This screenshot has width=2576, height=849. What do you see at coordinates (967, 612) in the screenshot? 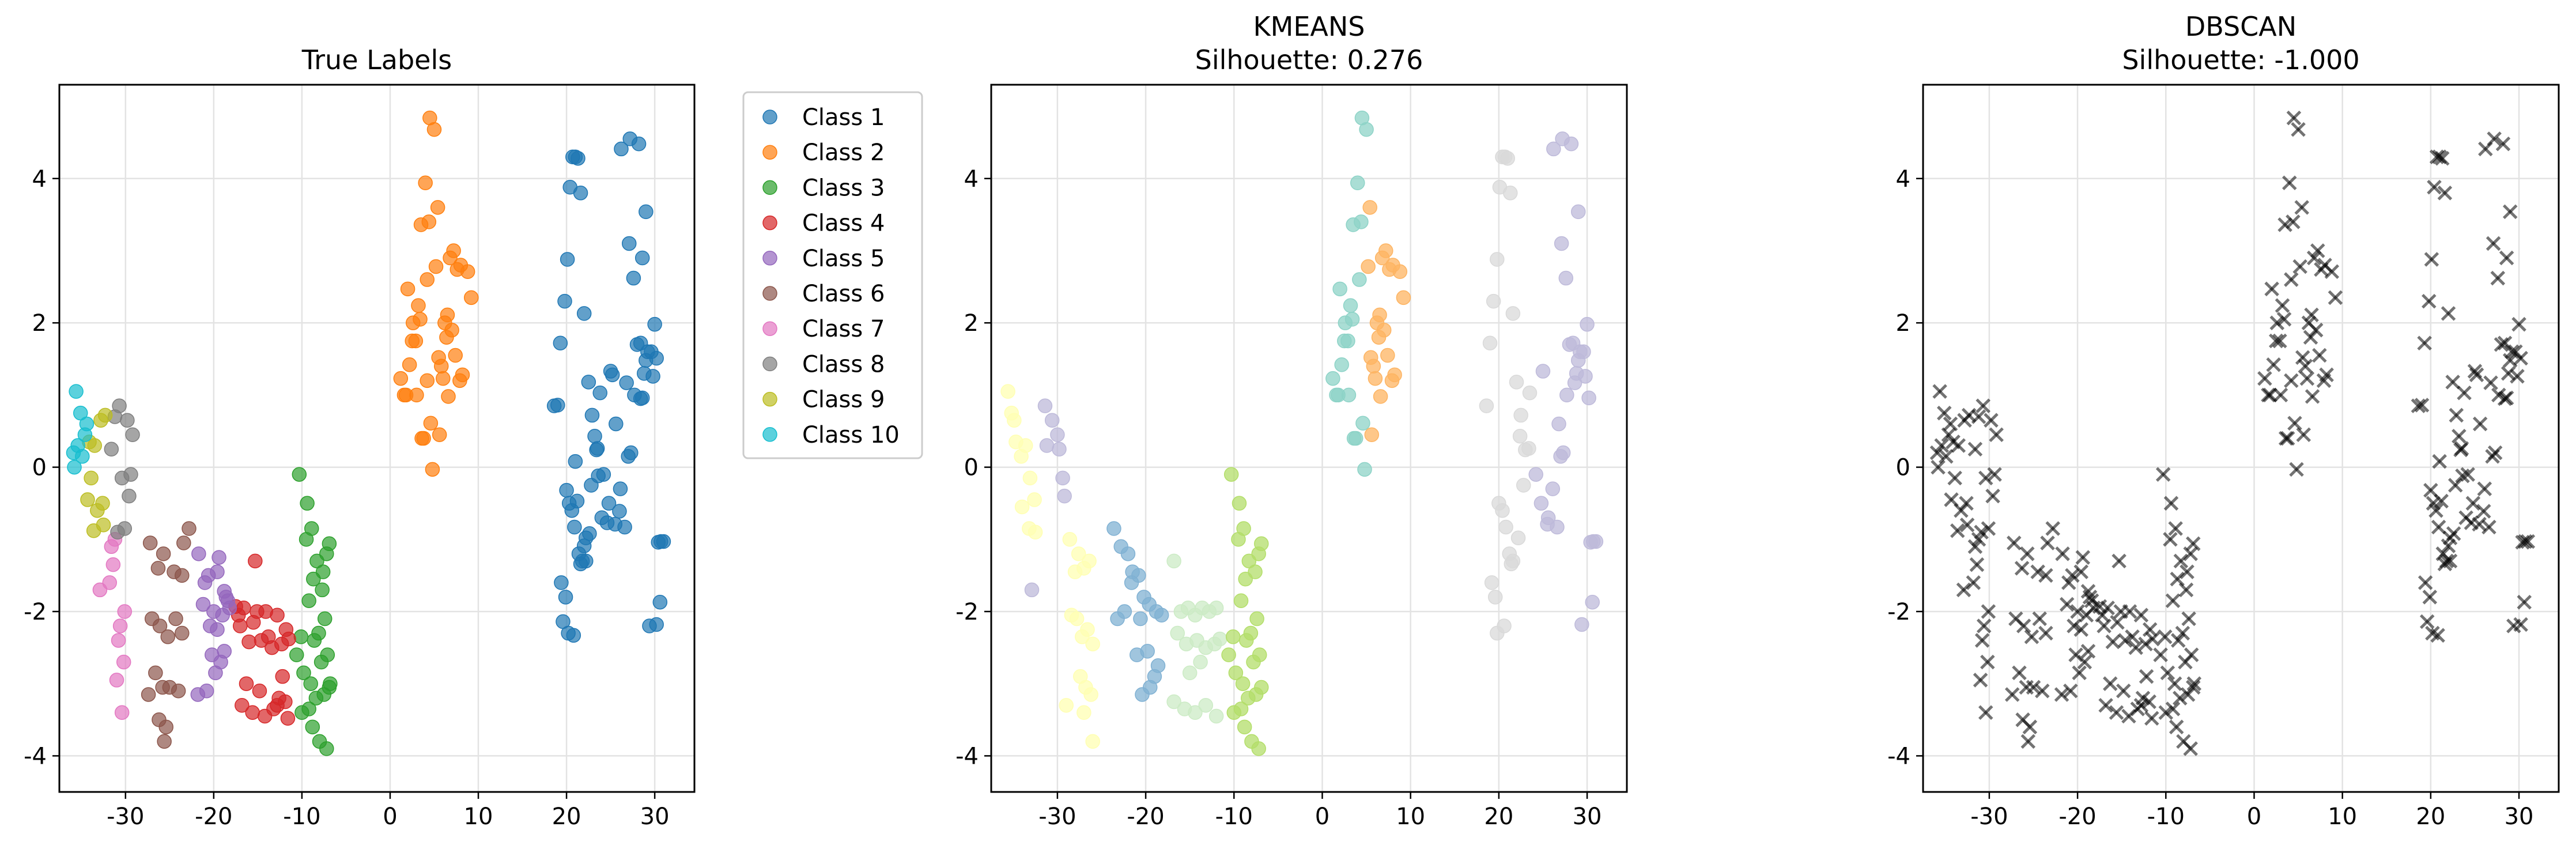
I see `y-tick-label: -2` at bounding box center [967, 612].